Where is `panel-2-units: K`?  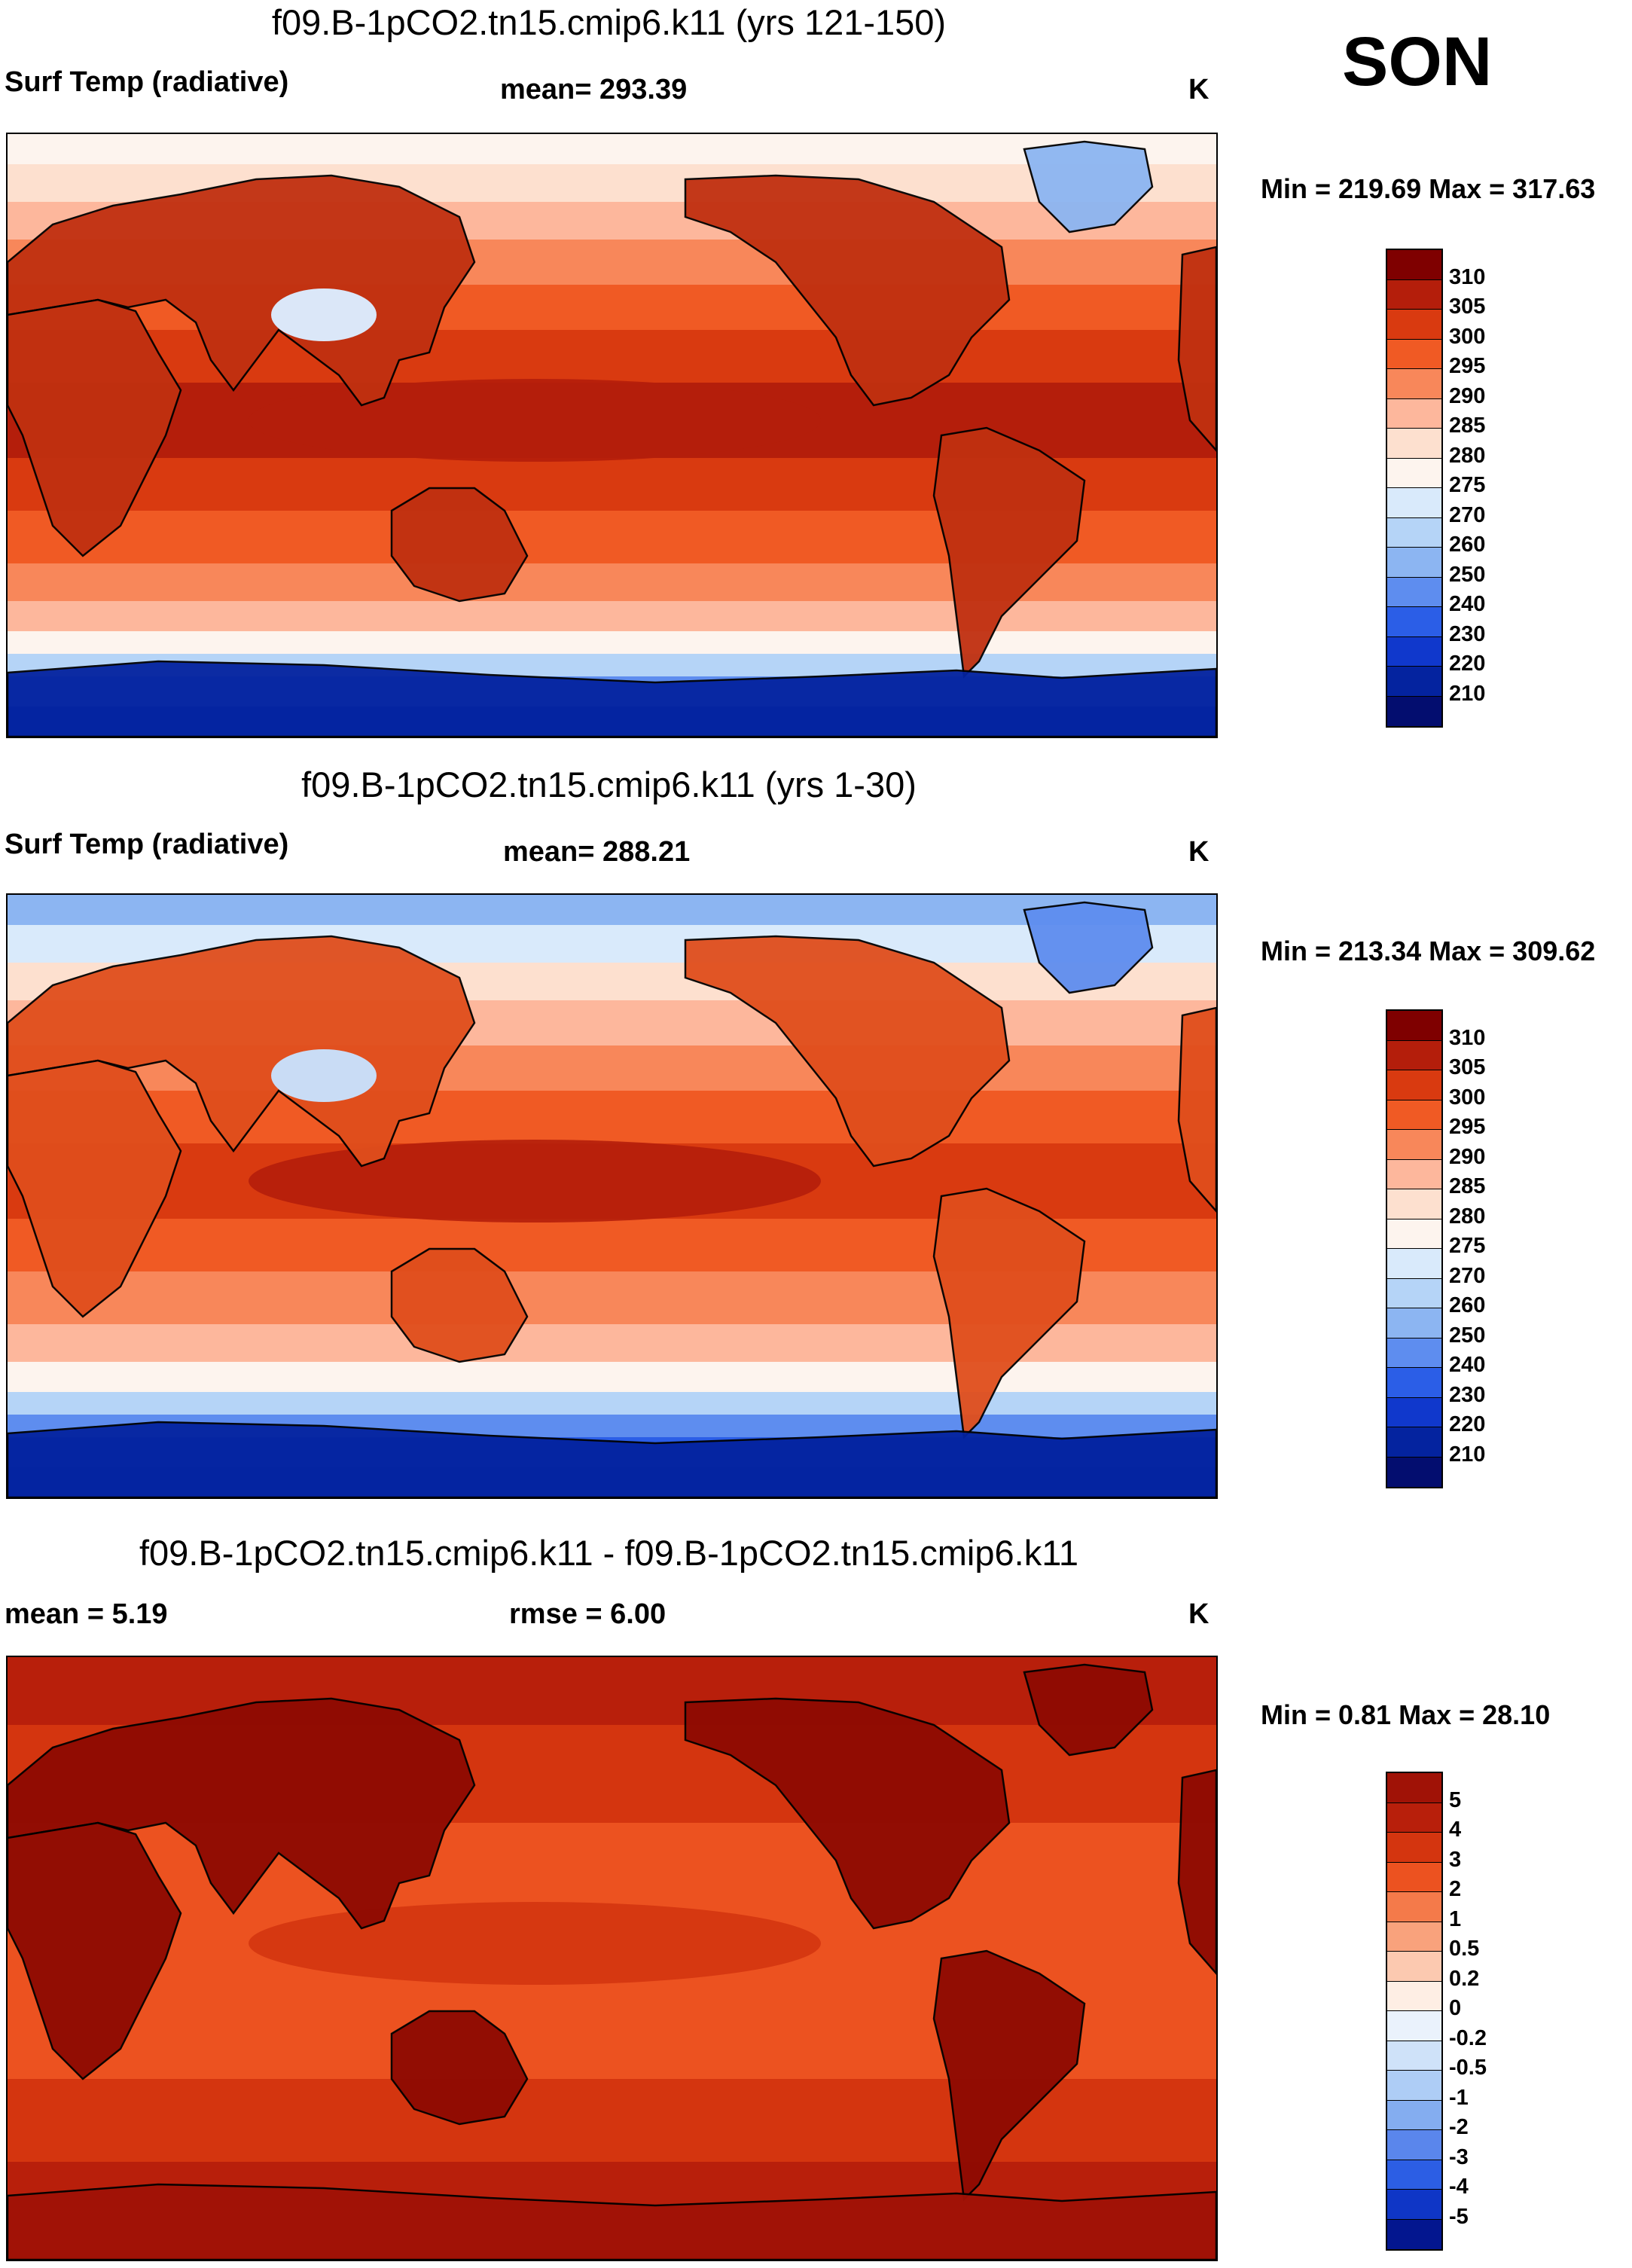
panel-2-units: K is located at coordinates (1199, 852).